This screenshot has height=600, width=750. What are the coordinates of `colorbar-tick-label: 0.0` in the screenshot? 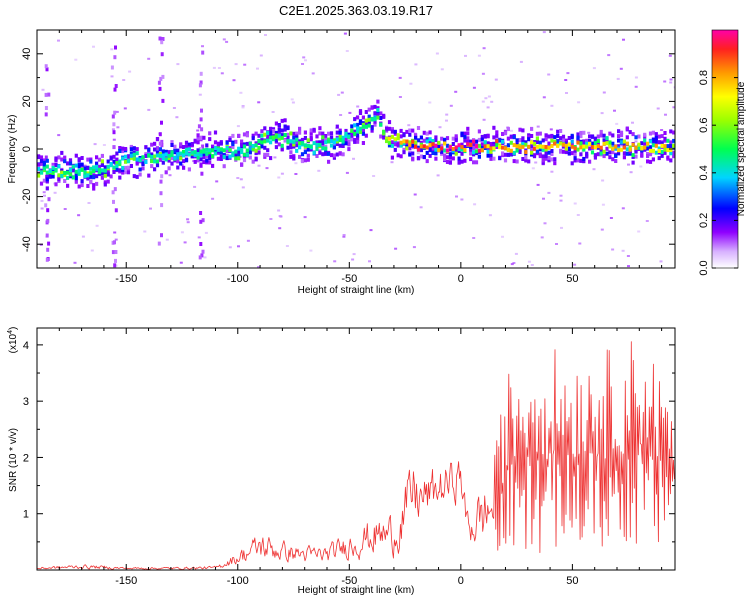 It's located at (704, 267).